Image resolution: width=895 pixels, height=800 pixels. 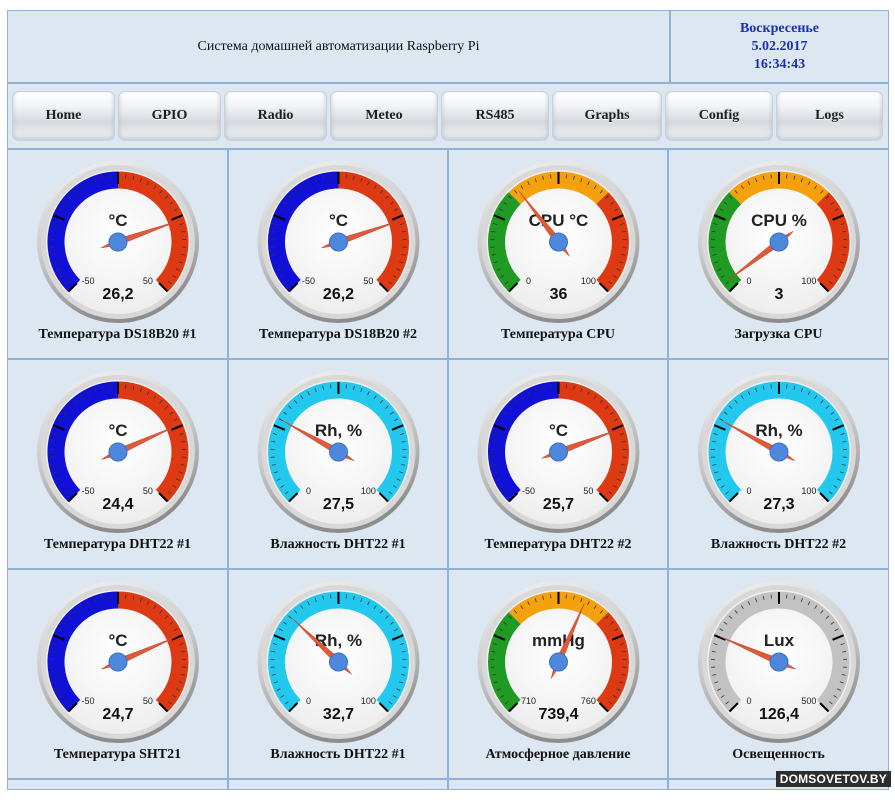 What do you see at coordinates (778, 334) in the screenshot?
I see `gauge-caption: Загрузка CPU` at bounding box center [778, 334].